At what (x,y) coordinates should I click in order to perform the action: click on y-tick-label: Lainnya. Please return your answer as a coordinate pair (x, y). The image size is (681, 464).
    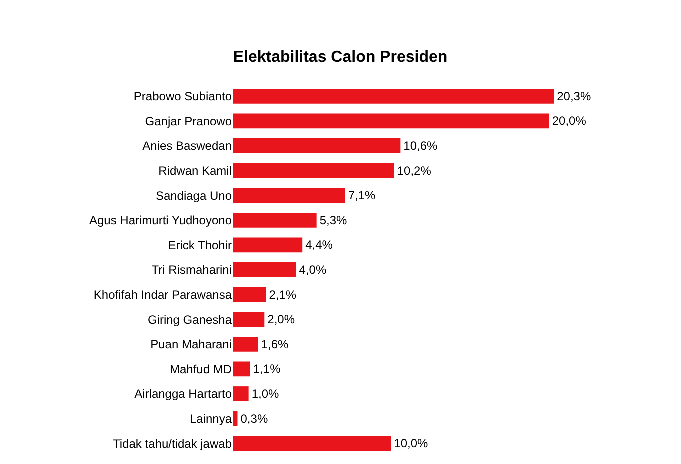
    Looking at the image, I should click on (211, 419).